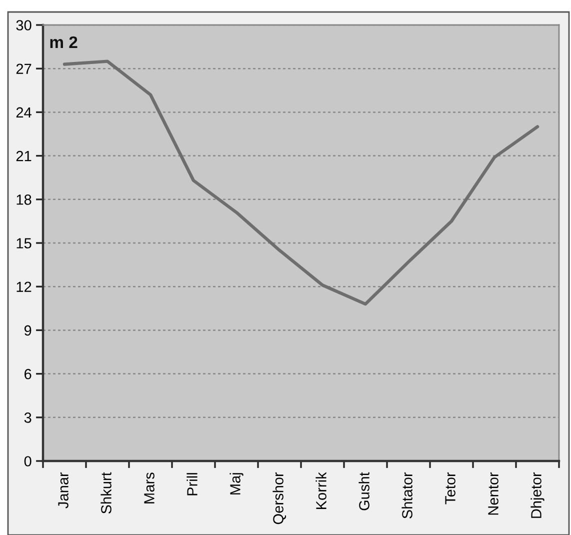 This screenshot has height=535, width=571. I want to click on x-tick-label: Nentor, so click(493, 493).